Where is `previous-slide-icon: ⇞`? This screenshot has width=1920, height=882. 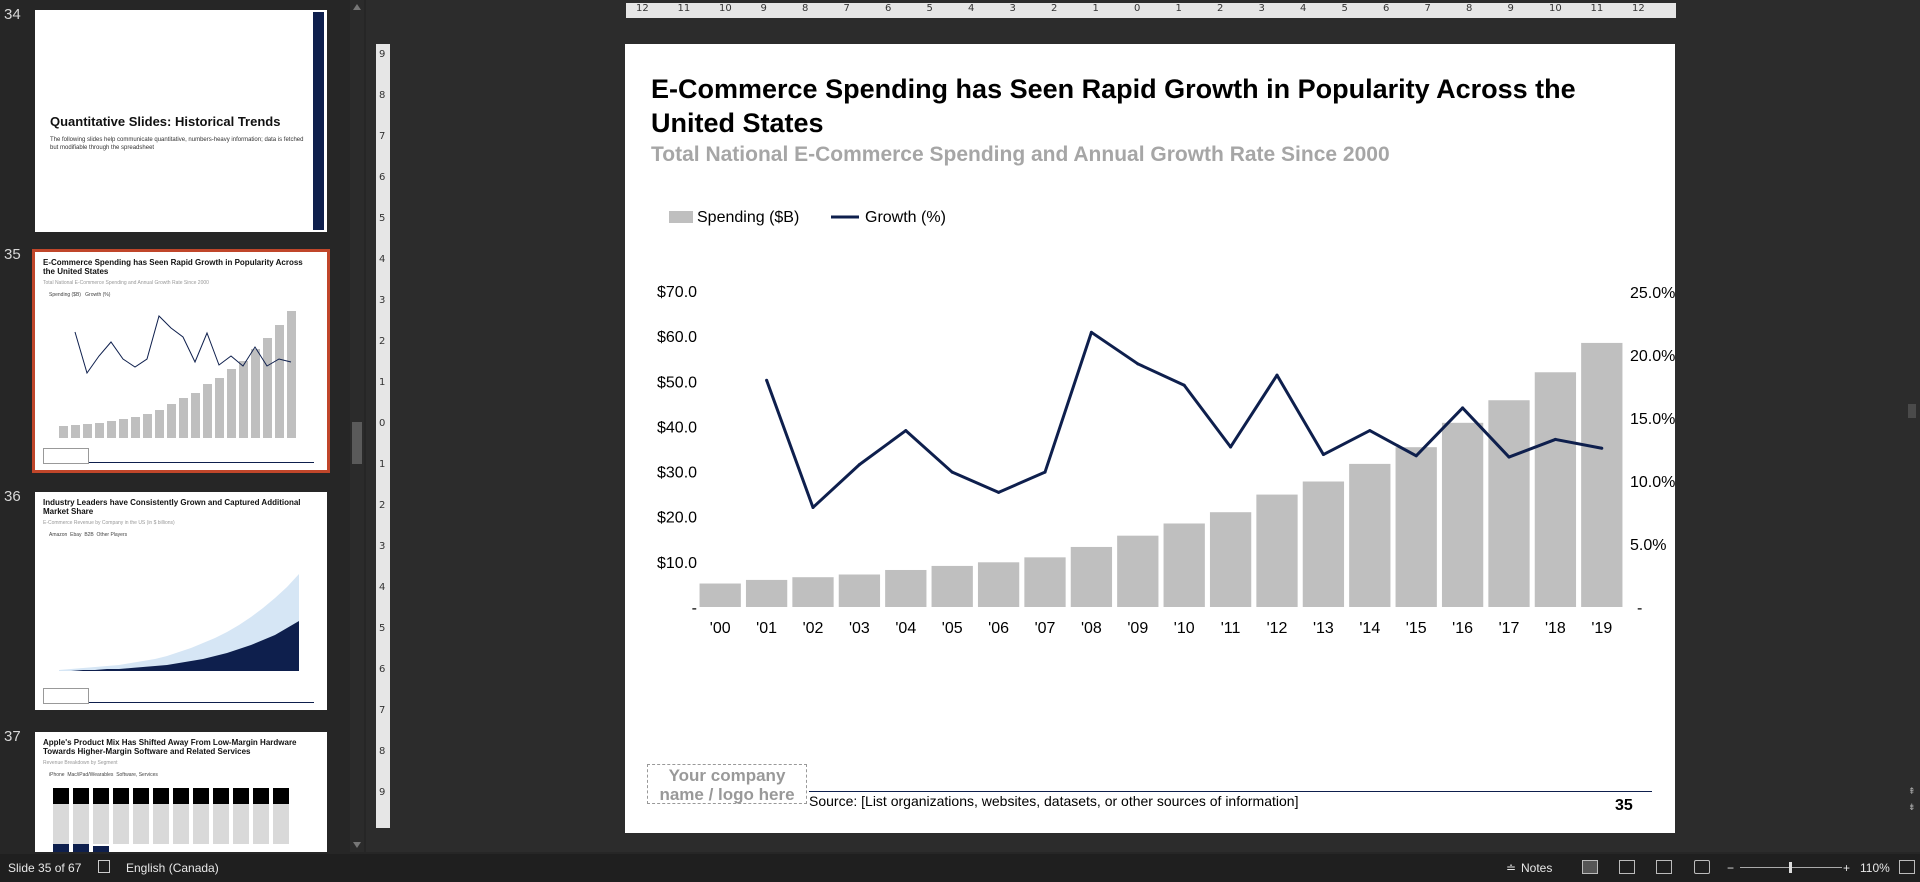
previous-slide-icon: ⇞ is located at coordinates (1912, 791).